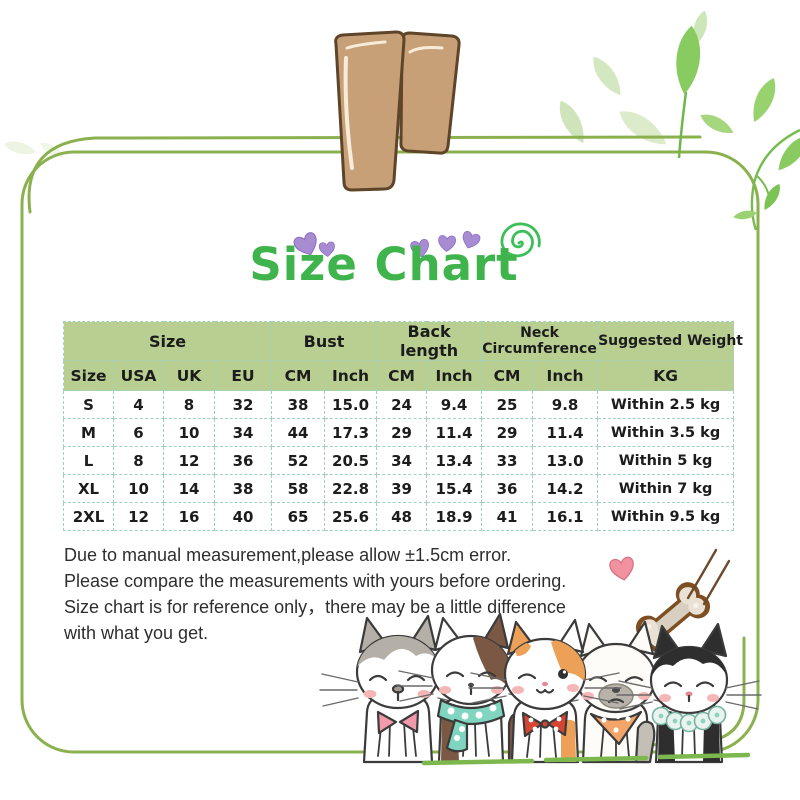  What do you see at coordinates (138, 404) in the screenshot?
I see `table-cell: 4` at bounding box center [138, 404].